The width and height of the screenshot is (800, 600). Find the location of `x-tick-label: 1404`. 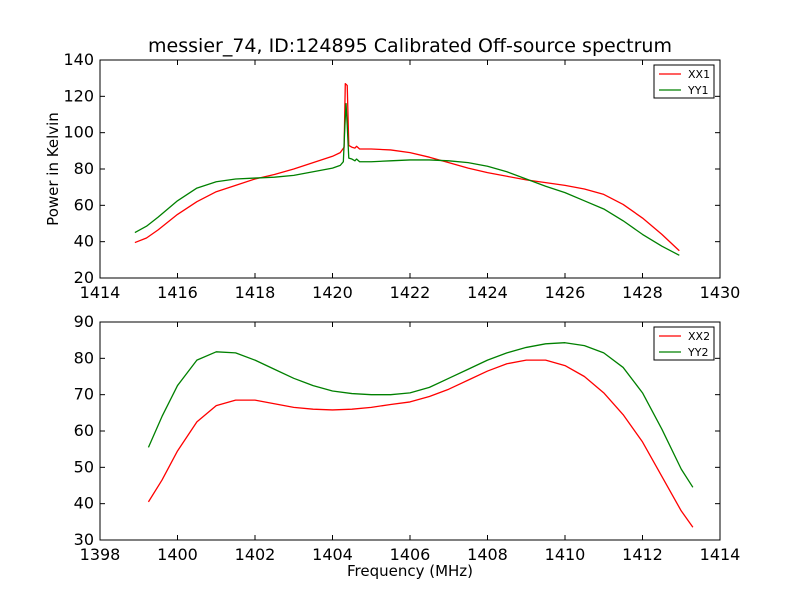

x-tick-label: 1404 is located at coordinates (332, 554).